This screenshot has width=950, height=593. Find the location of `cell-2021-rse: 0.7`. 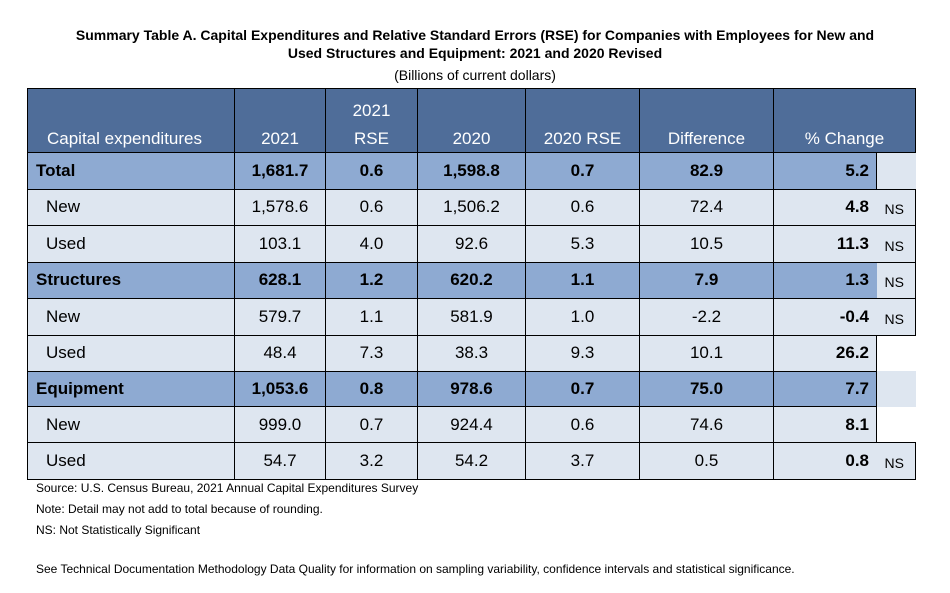

cell-2021-rse: 0.7 is located at coordinates (371, 424).